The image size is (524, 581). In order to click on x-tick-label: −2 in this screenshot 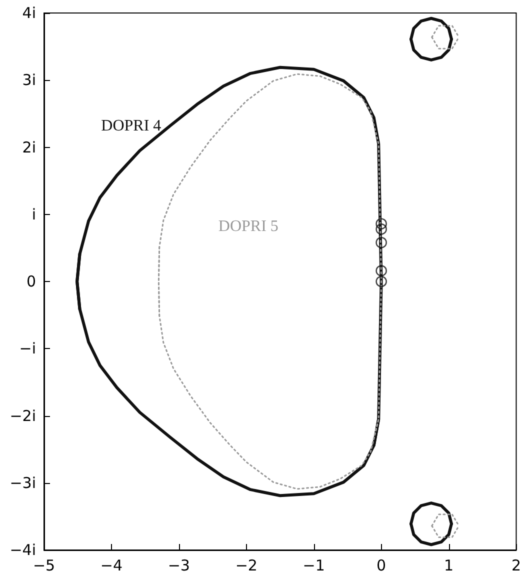, I will do `click(246, 565)`.